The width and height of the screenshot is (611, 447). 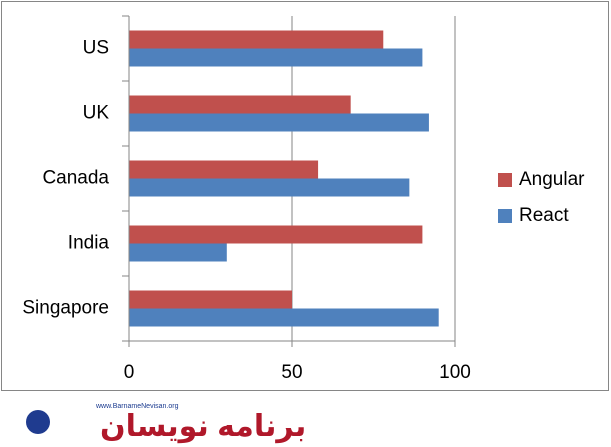 I want to click on y-tick-label: India, so click(x=89, y=243).